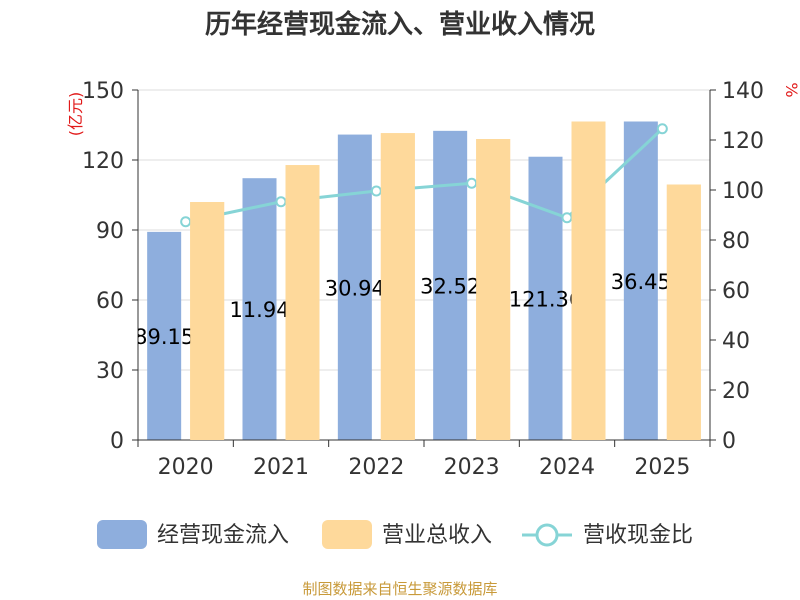  I want to click on data-label-cash-inflow: 89.15, so click(164, 337).